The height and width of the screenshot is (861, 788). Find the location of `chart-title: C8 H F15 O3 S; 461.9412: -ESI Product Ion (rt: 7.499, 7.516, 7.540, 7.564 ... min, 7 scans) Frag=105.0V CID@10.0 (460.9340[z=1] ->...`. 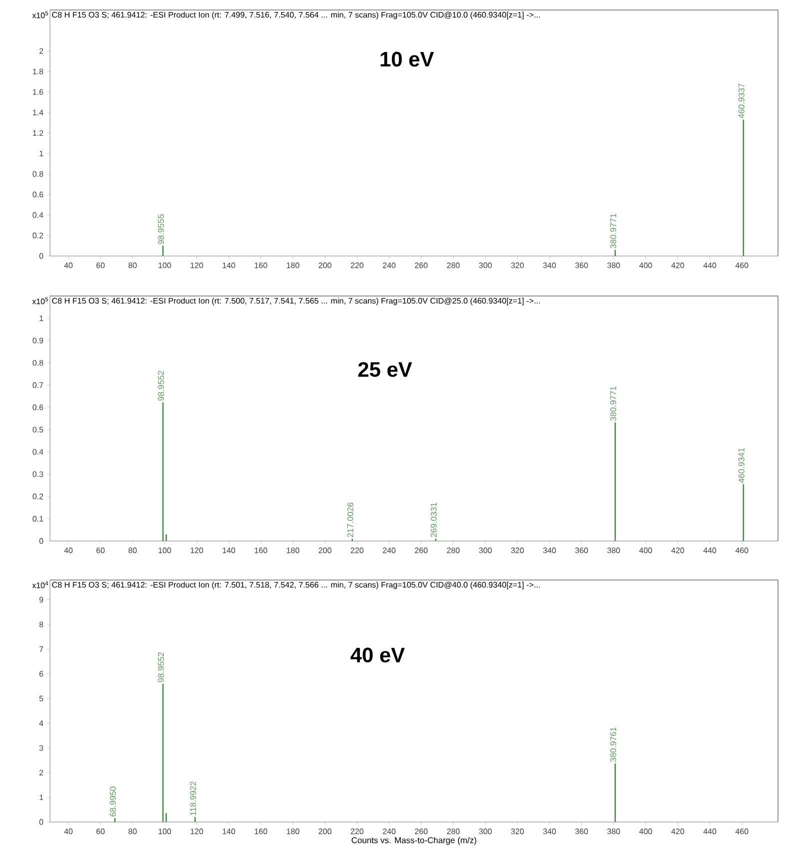

chart-title: C8 H F15 O3 S; 461.9412: -ESI Product Ion (rt: 7.499, 7.516, 7.540, 7.564 ... min, 7 scans) Frag=105.0V CID@10.0 (460.9340[z=1] ->... is located at coordinates (296, 16).